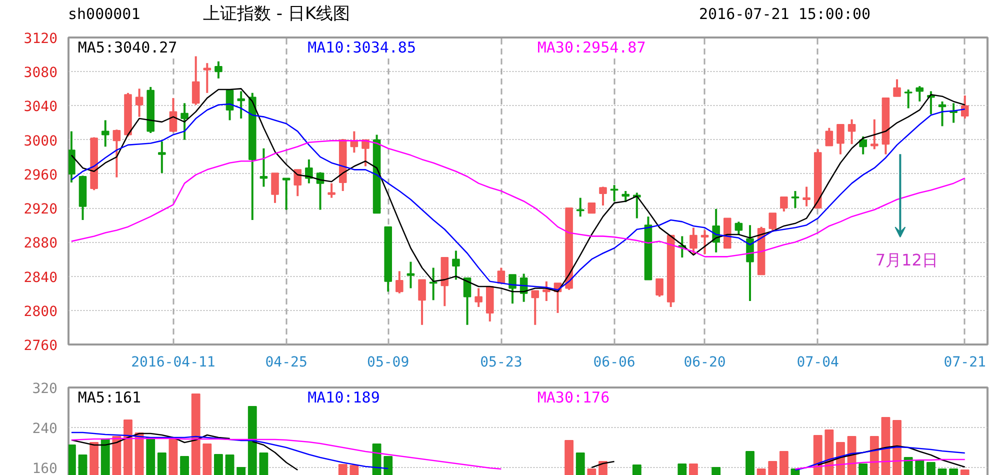 The width and height of the screenshot is (989, 475). Describe the element at coordinates (344, 397) in the screenshot. I see `text: MA10:189` at that location.